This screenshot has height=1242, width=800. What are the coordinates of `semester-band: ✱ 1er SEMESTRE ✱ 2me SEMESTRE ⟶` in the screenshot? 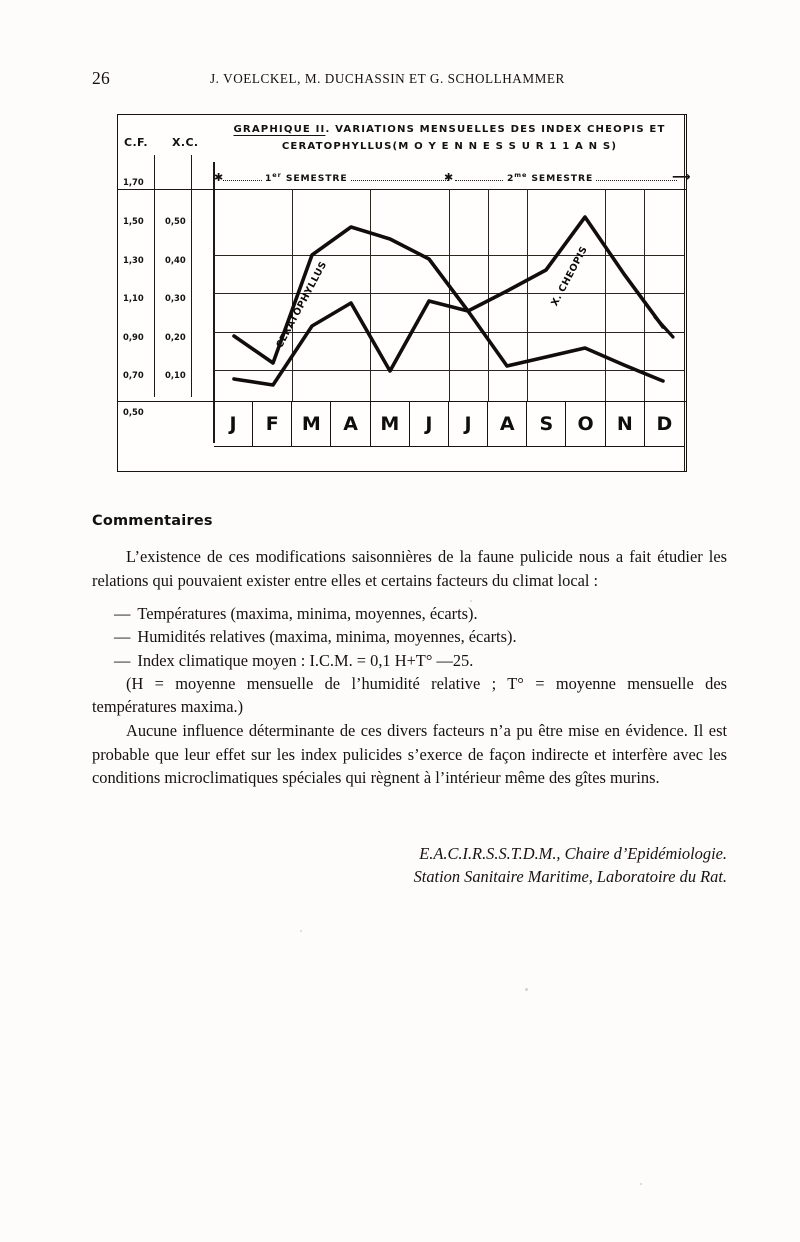 It's located at (452, 179).